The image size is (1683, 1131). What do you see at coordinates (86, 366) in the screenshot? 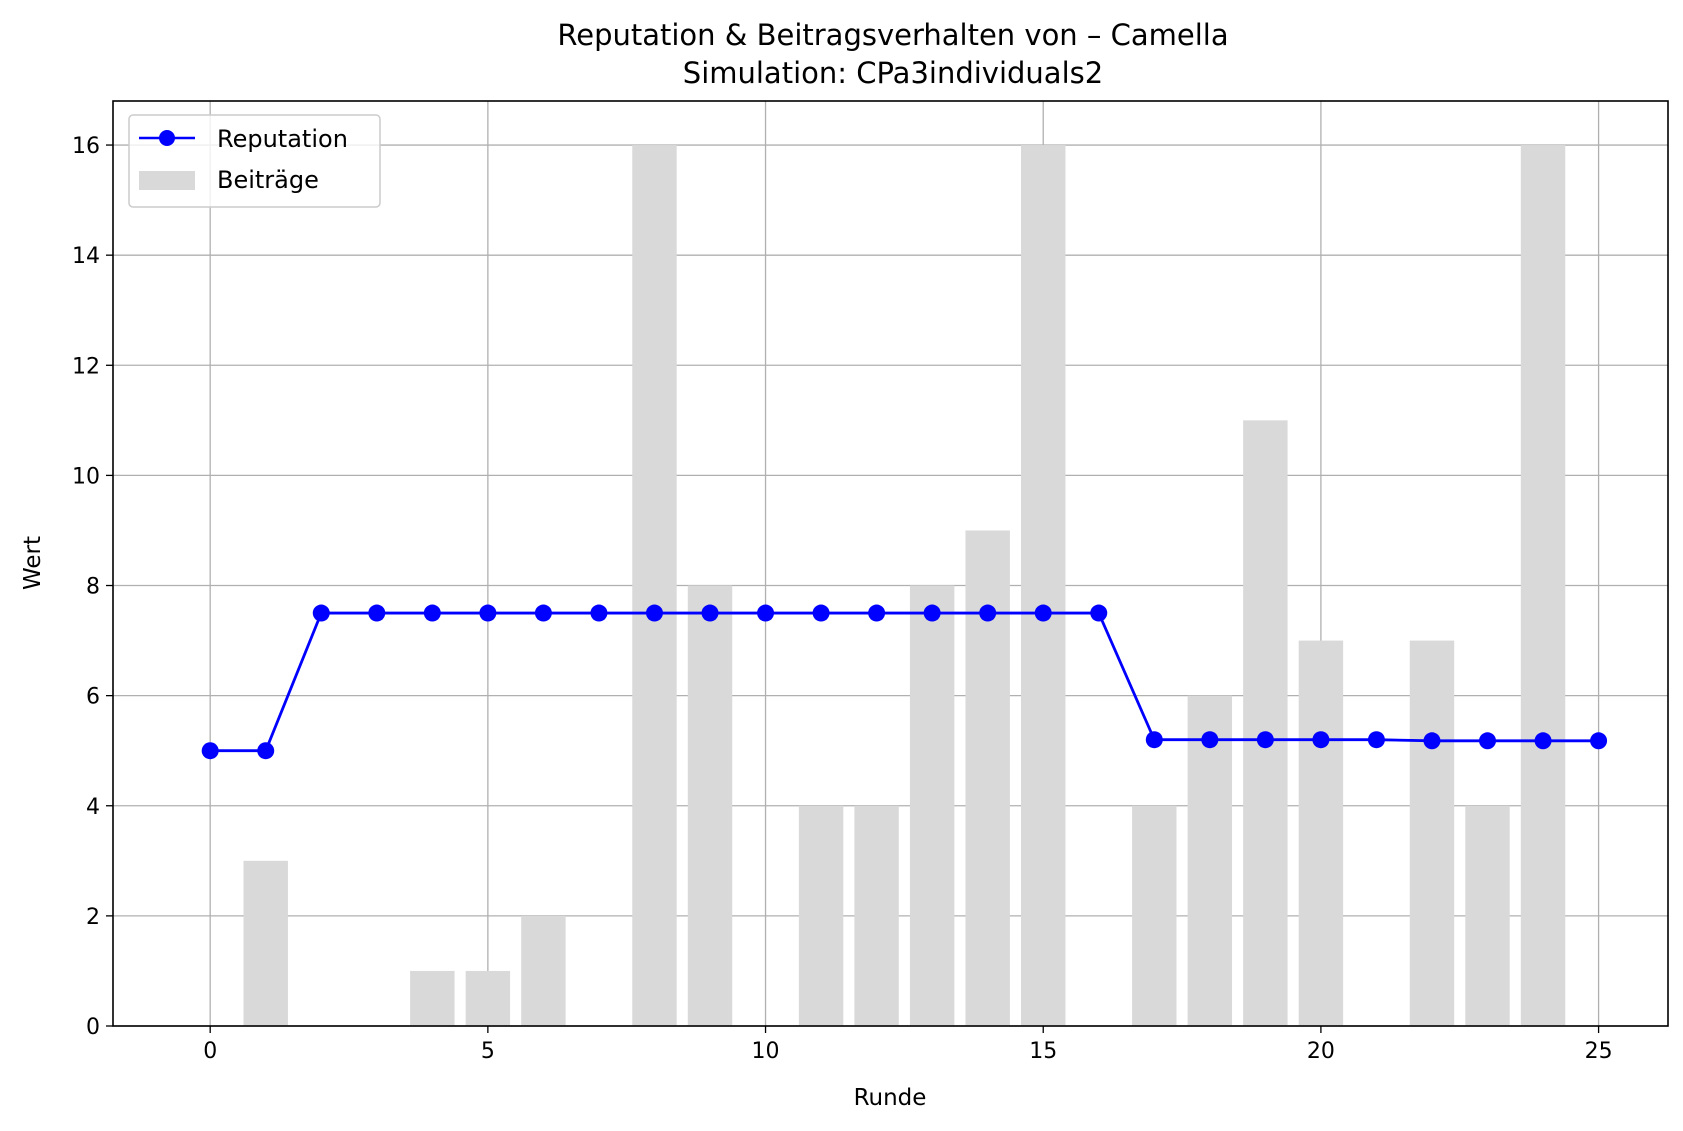
I see `y-tick-label: 12` at bounding box center [86, 366].